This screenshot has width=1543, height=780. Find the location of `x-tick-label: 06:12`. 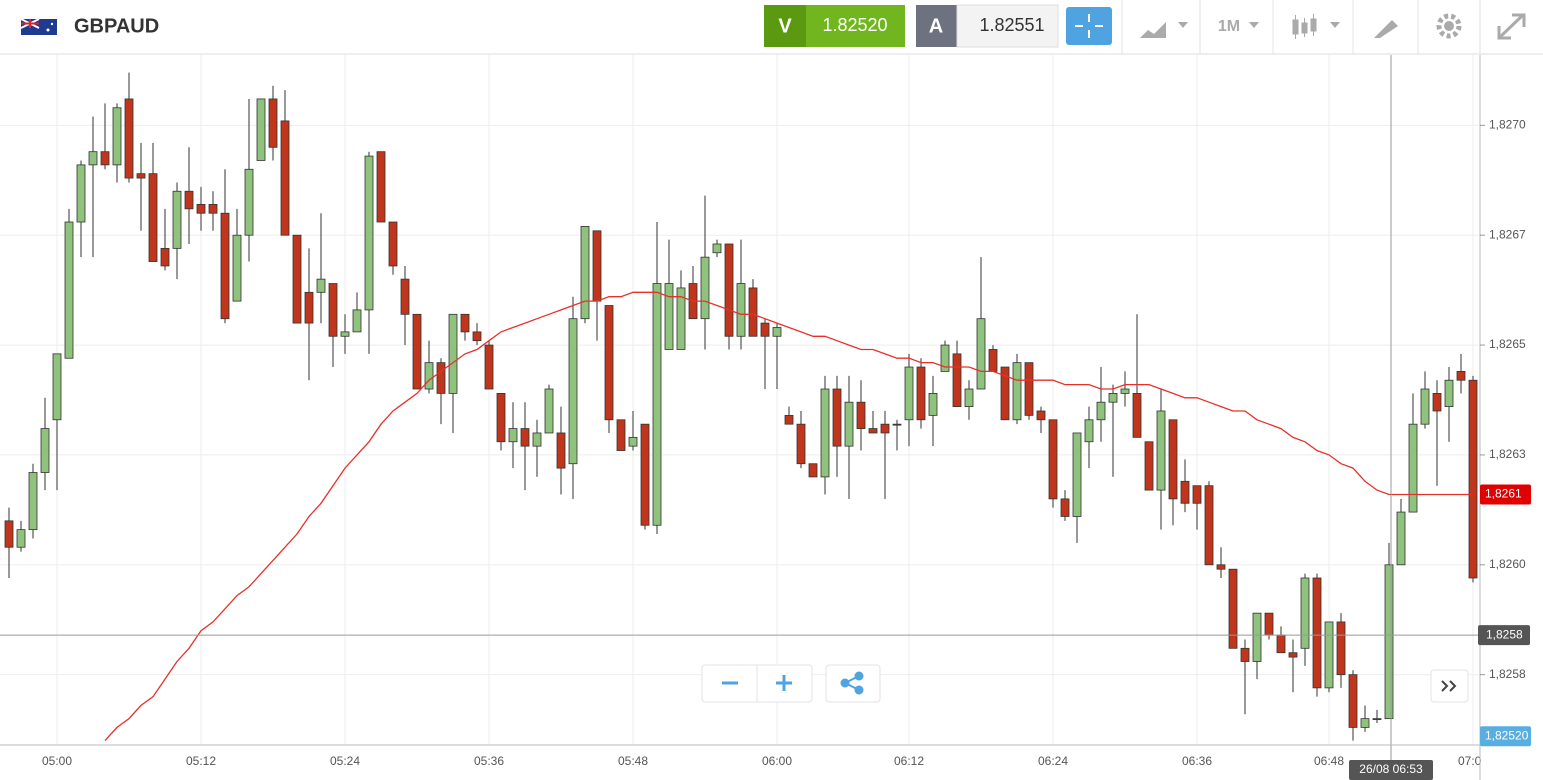

x-tick-label: 06:12 is located at coordinates (909, 761).